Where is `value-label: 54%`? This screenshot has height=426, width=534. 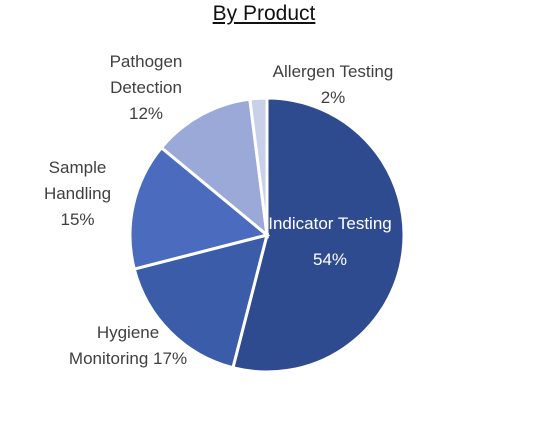 value-label: 54% is located at coordinates (330, 259).